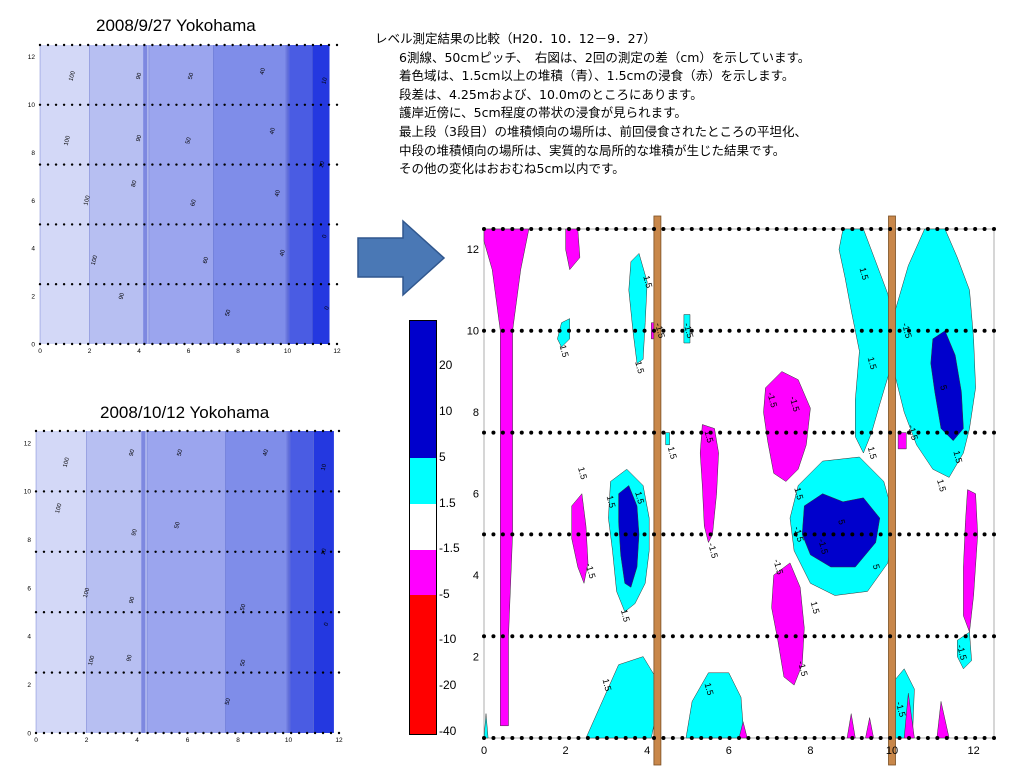 The image size is (1024, 768). I want to click on legend-band-blue, so click(423, 389).